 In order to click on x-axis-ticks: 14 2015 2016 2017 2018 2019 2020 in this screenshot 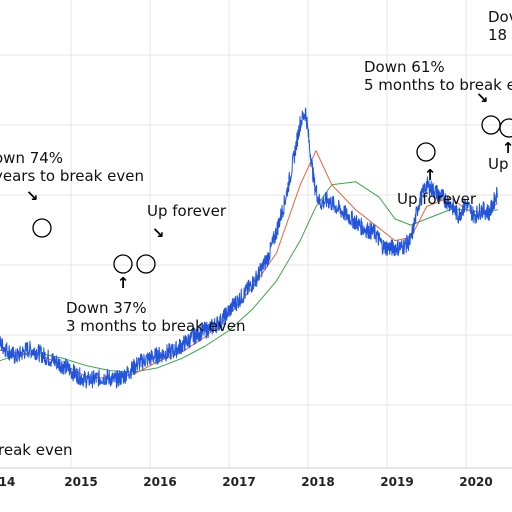, I will do `click(246, 482)`.